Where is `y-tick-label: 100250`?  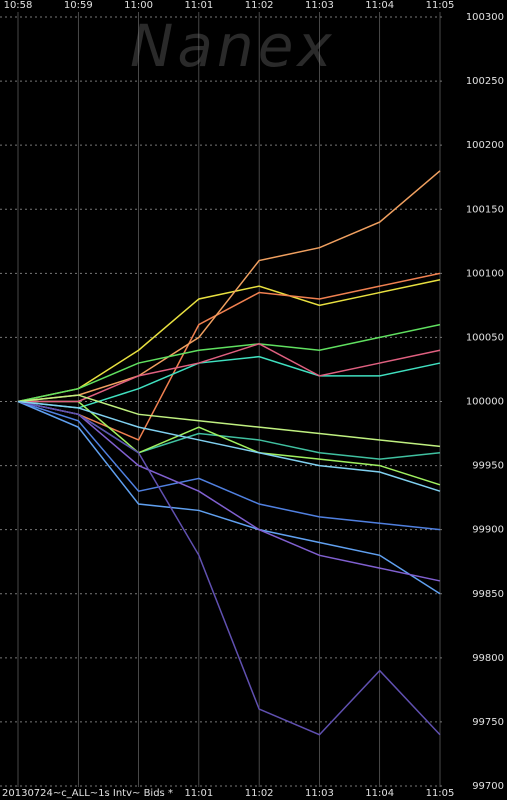
y-tick-label: 100250 is located at coordinates (485, 81).